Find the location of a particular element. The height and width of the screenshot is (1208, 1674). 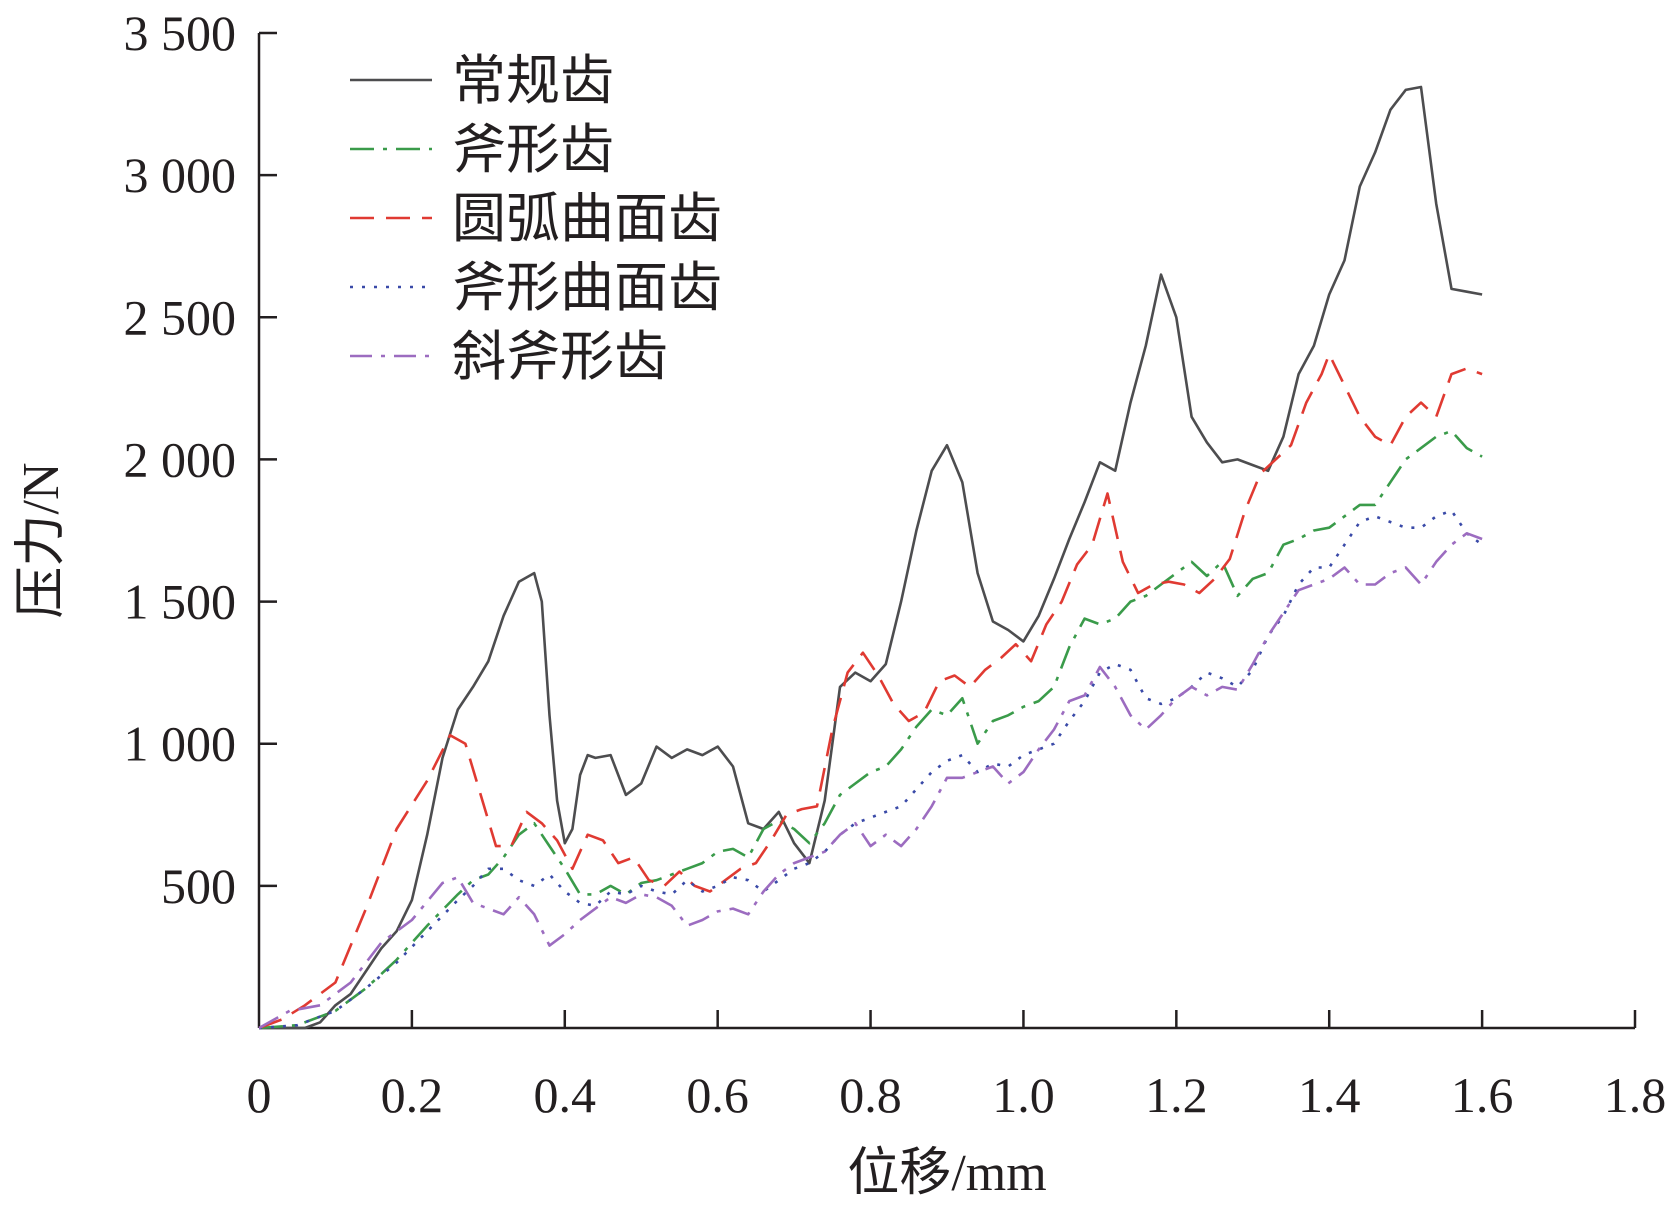

x-tick-label: 1.4 is located at coordinates (1329, 1095).